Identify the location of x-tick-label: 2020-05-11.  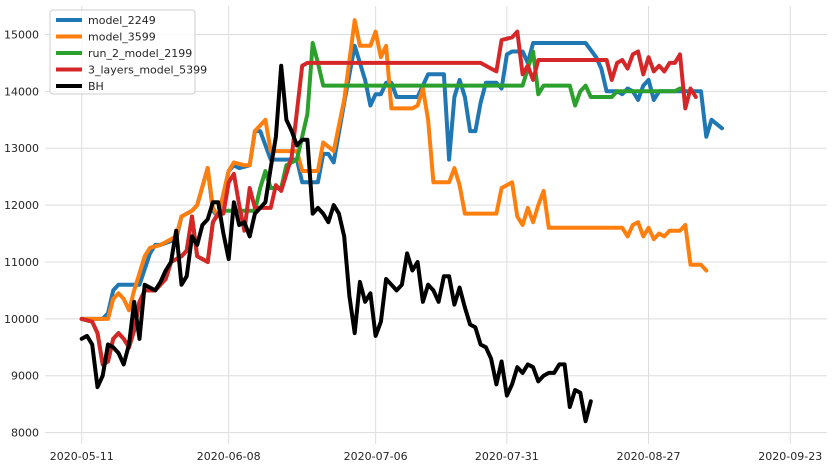
(82, 456).